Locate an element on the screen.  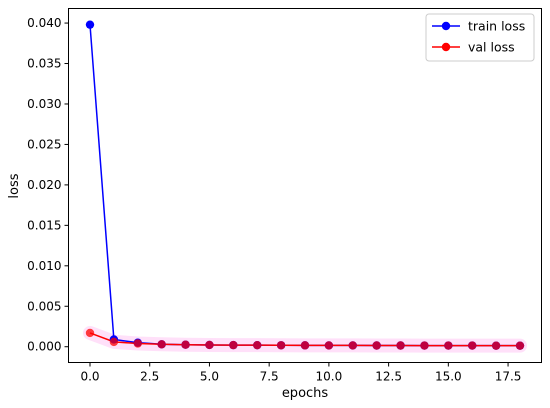
y-tick-label: 0.010 is located at coordinates (44, 266).